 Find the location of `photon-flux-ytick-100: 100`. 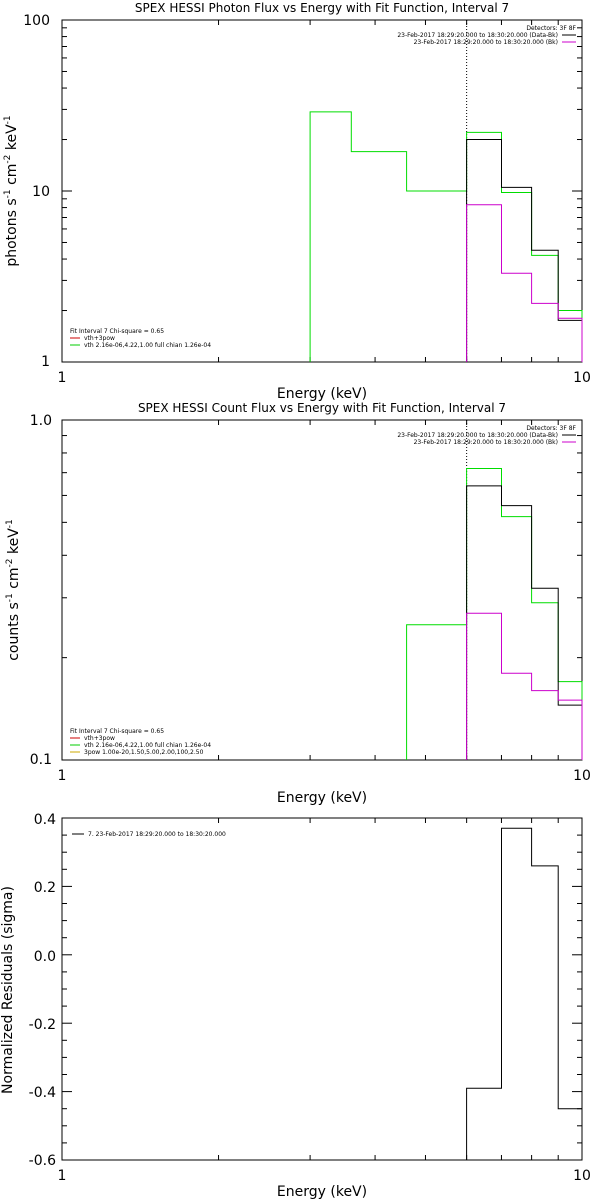

photon-flux-ytick-100: 100 is located at coordinates (36, 21).